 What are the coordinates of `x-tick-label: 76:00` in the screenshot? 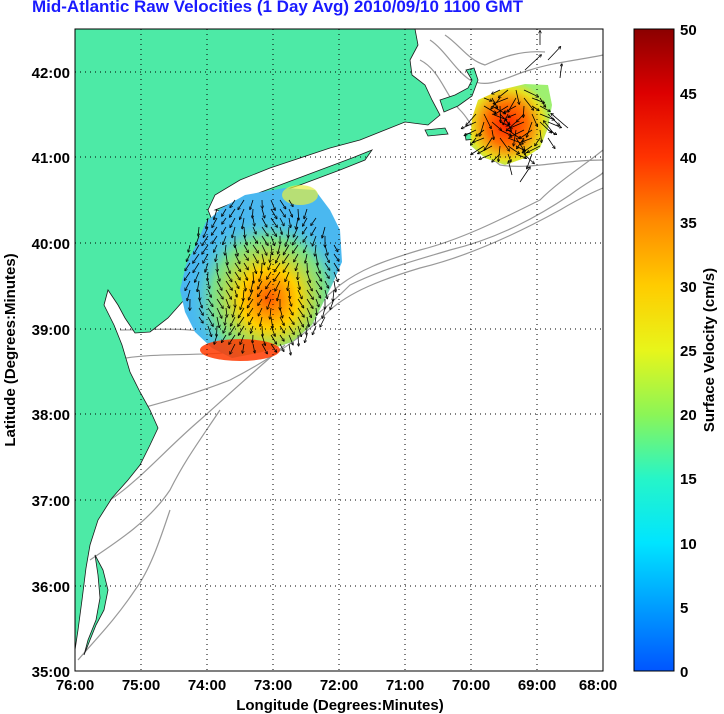 It's located at (75, 685).